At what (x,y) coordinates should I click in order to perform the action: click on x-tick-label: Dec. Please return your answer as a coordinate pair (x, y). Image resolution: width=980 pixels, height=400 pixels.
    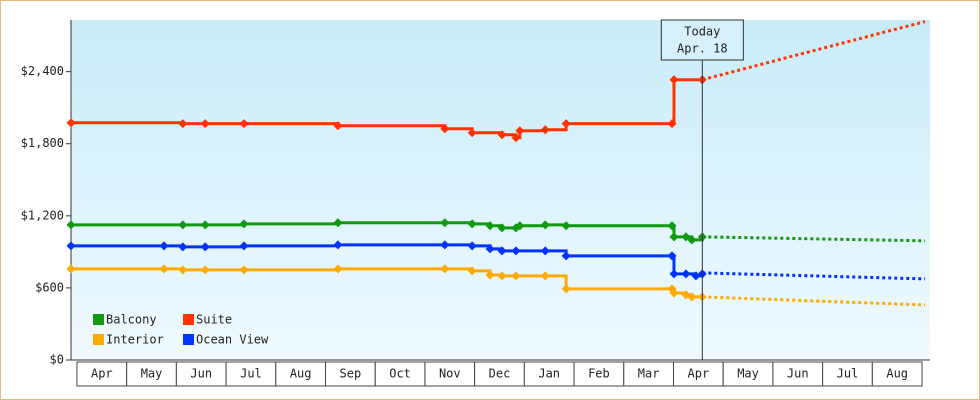
    Looking at the image, I should click on (500, 374).